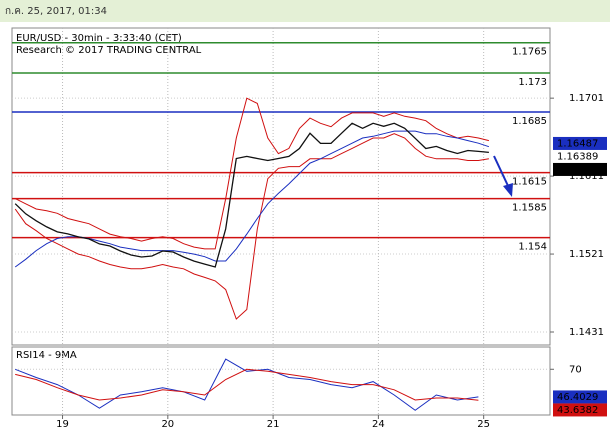  I want to click on x-tick-label: 20, so click(167, 424).